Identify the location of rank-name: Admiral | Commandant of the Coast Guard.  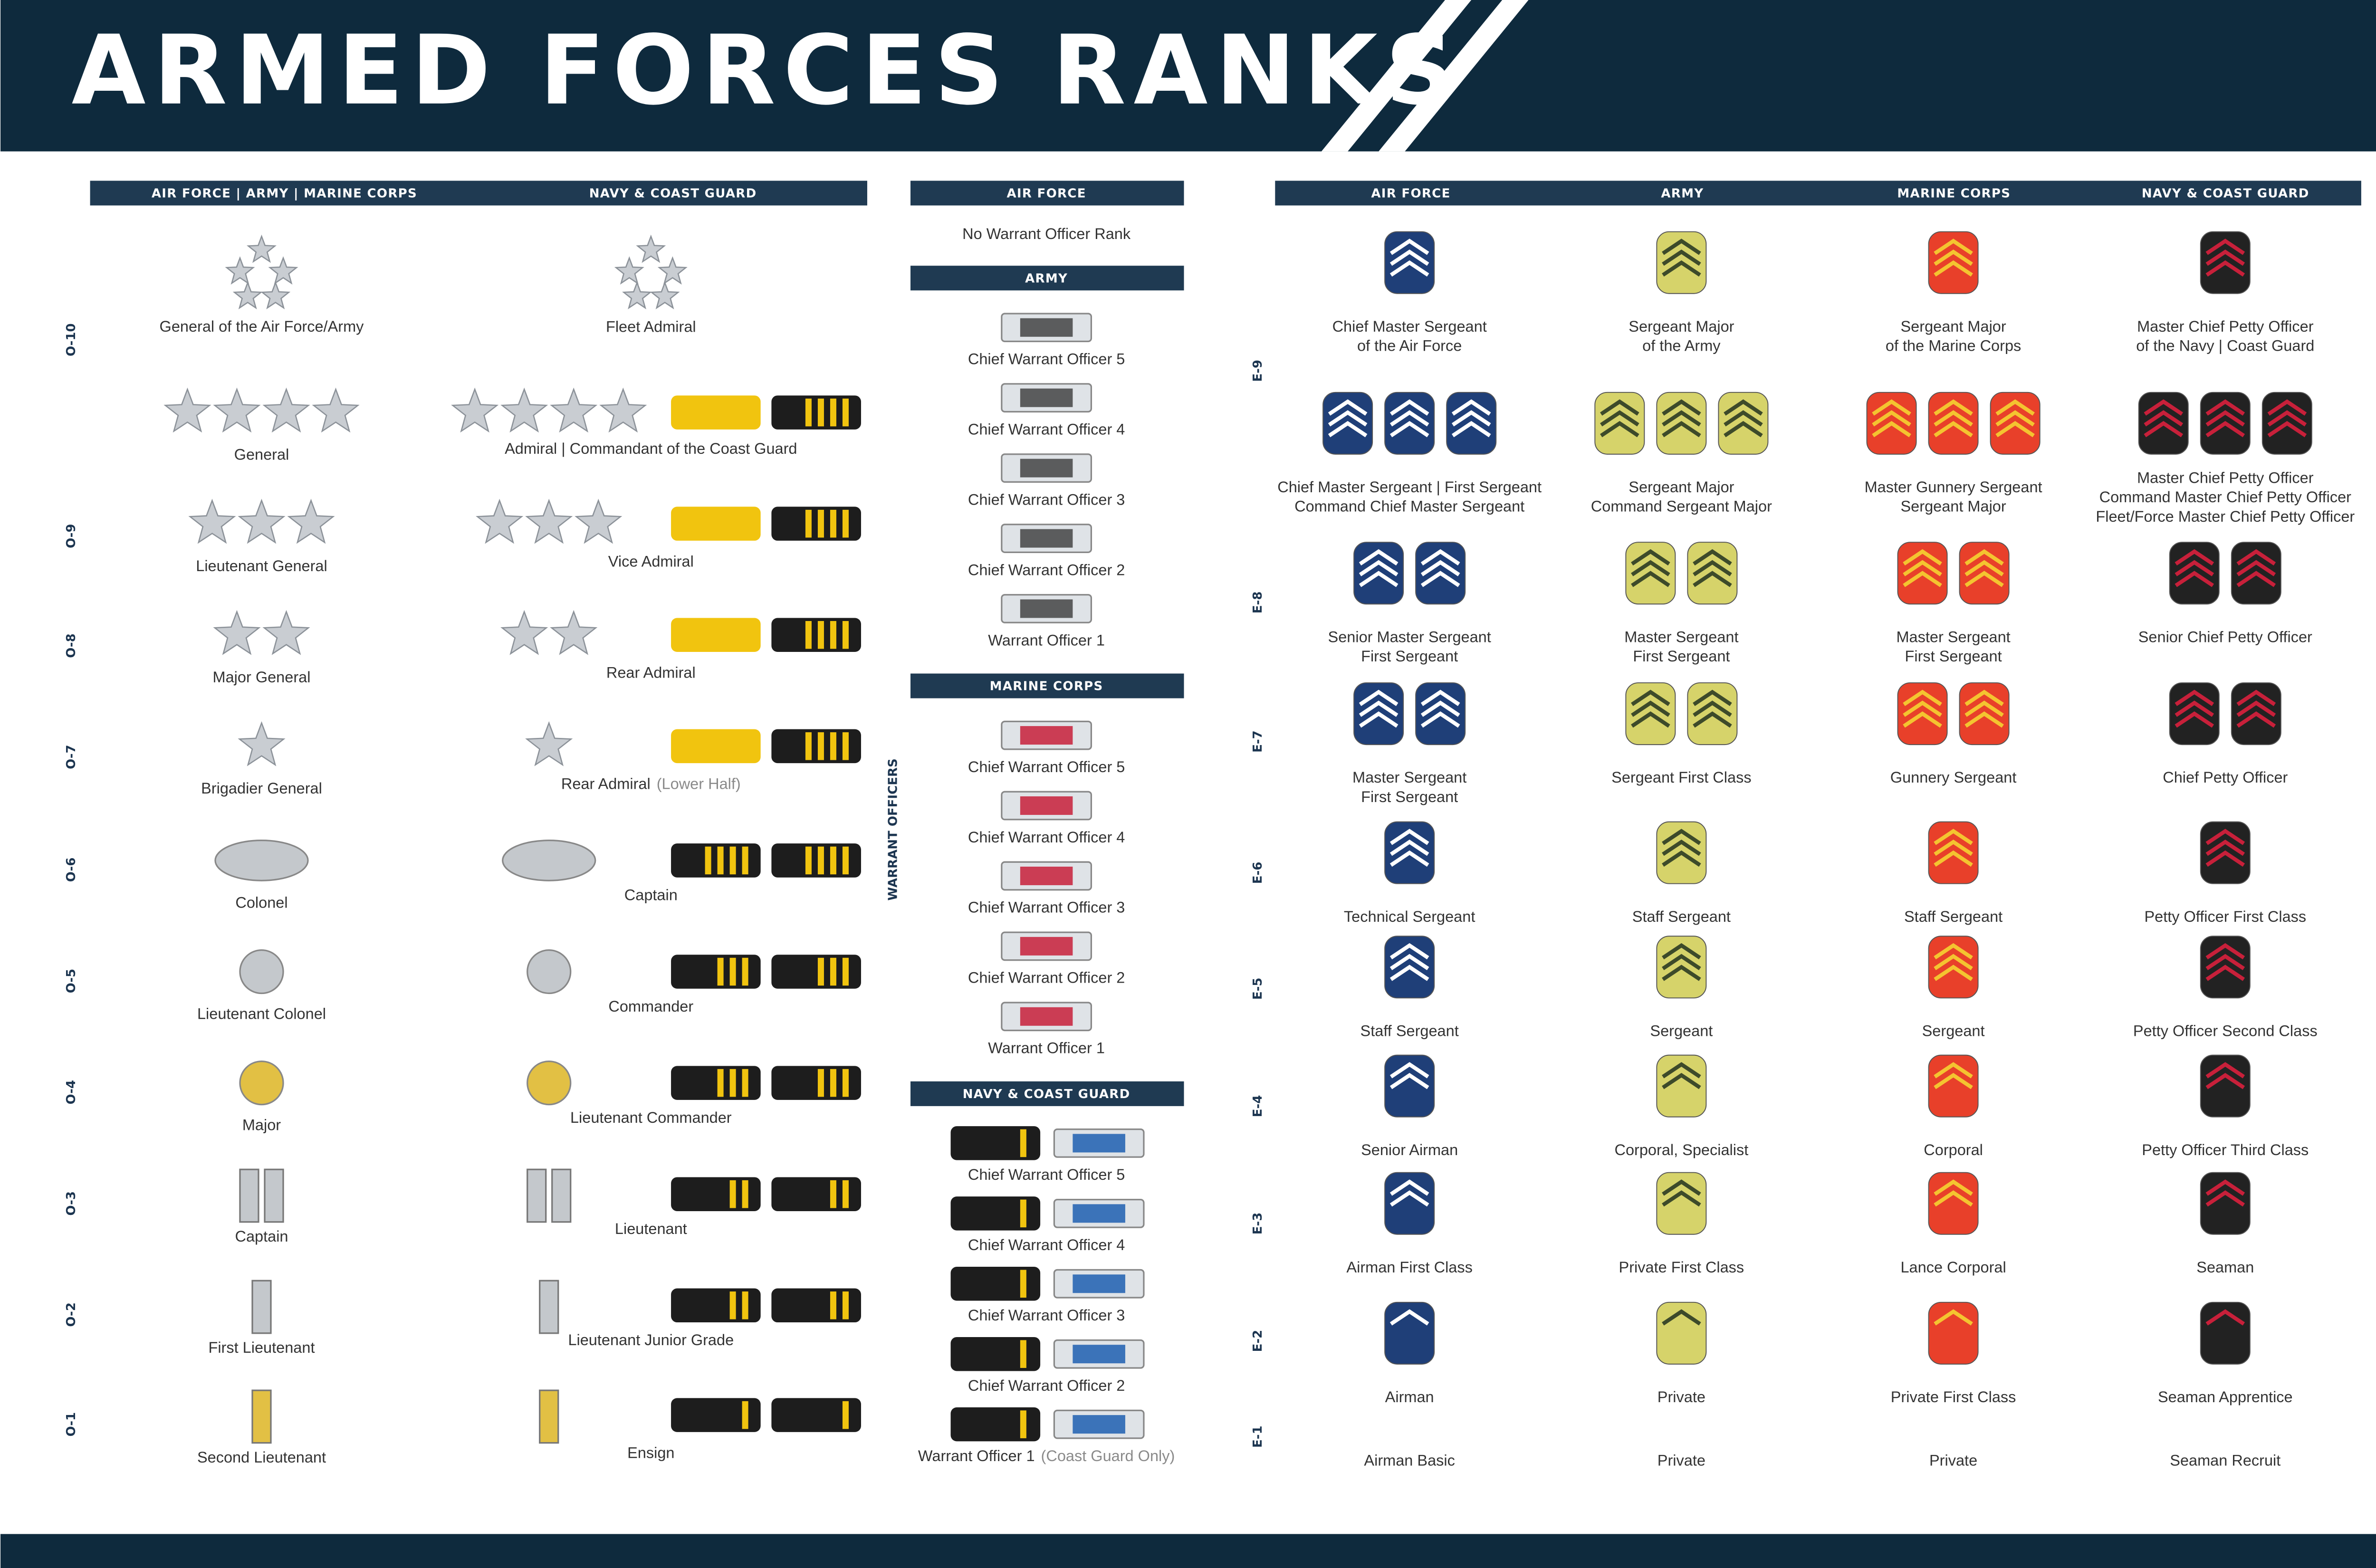
(651, 448).